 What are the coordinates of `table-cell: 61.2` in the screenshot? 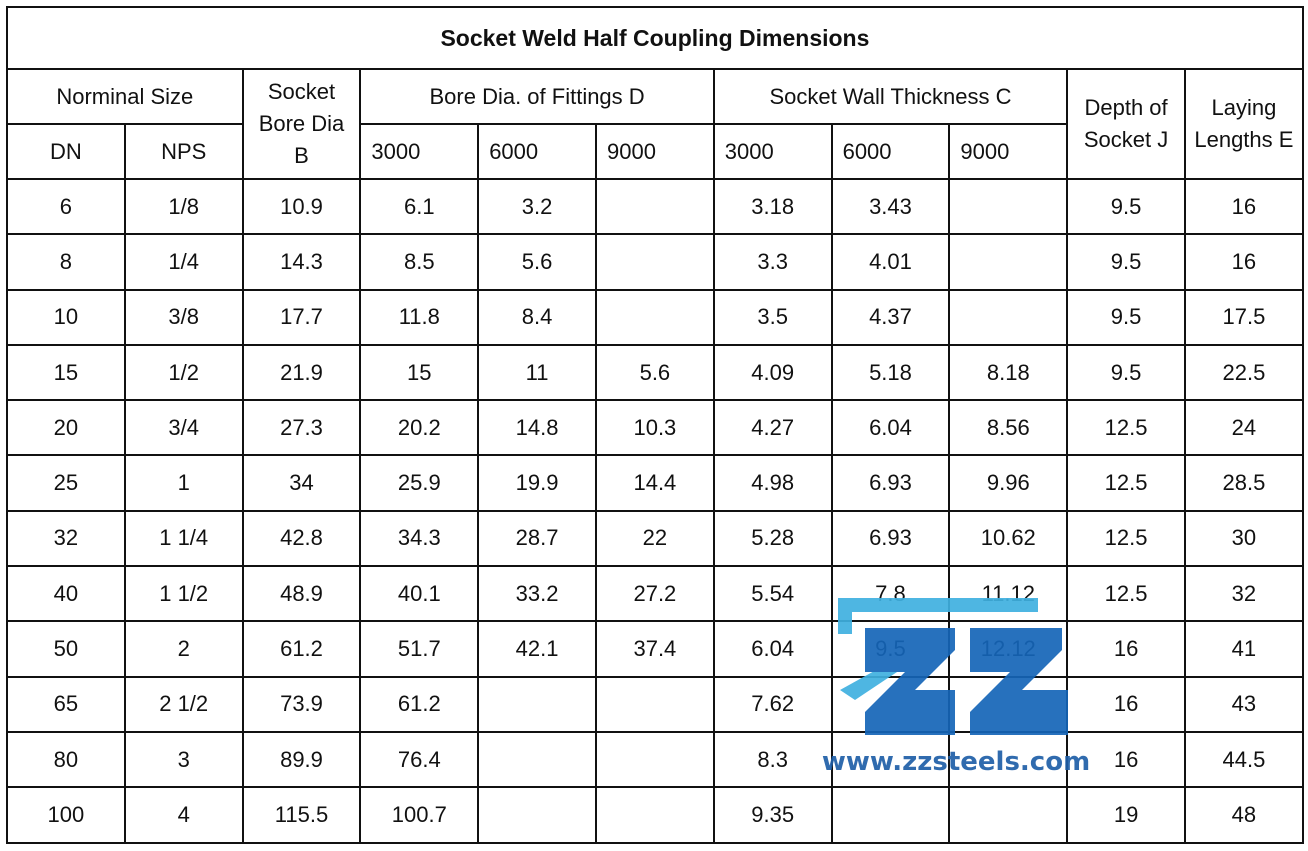 It's located at (301, 649).